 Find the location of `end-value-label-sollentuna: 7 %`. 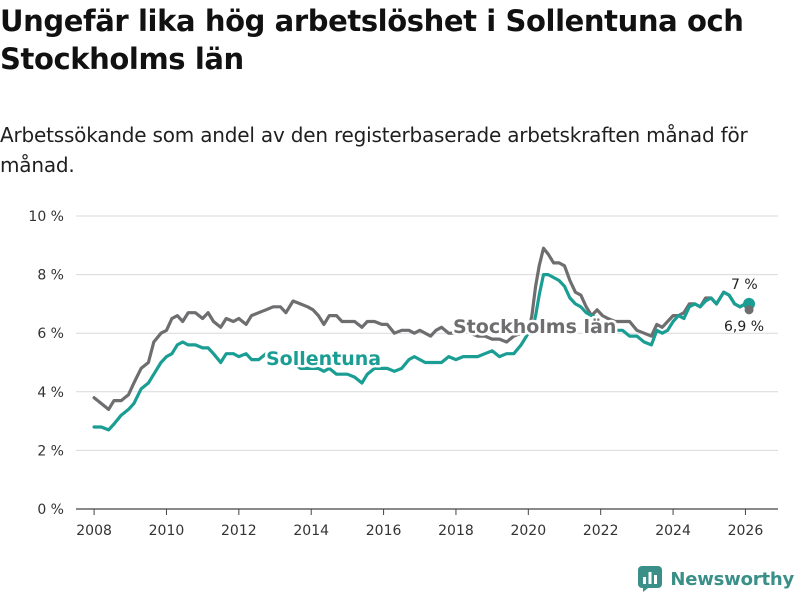

end-value-label-sollentuna: 7 % is located at coordinates (744, 285).